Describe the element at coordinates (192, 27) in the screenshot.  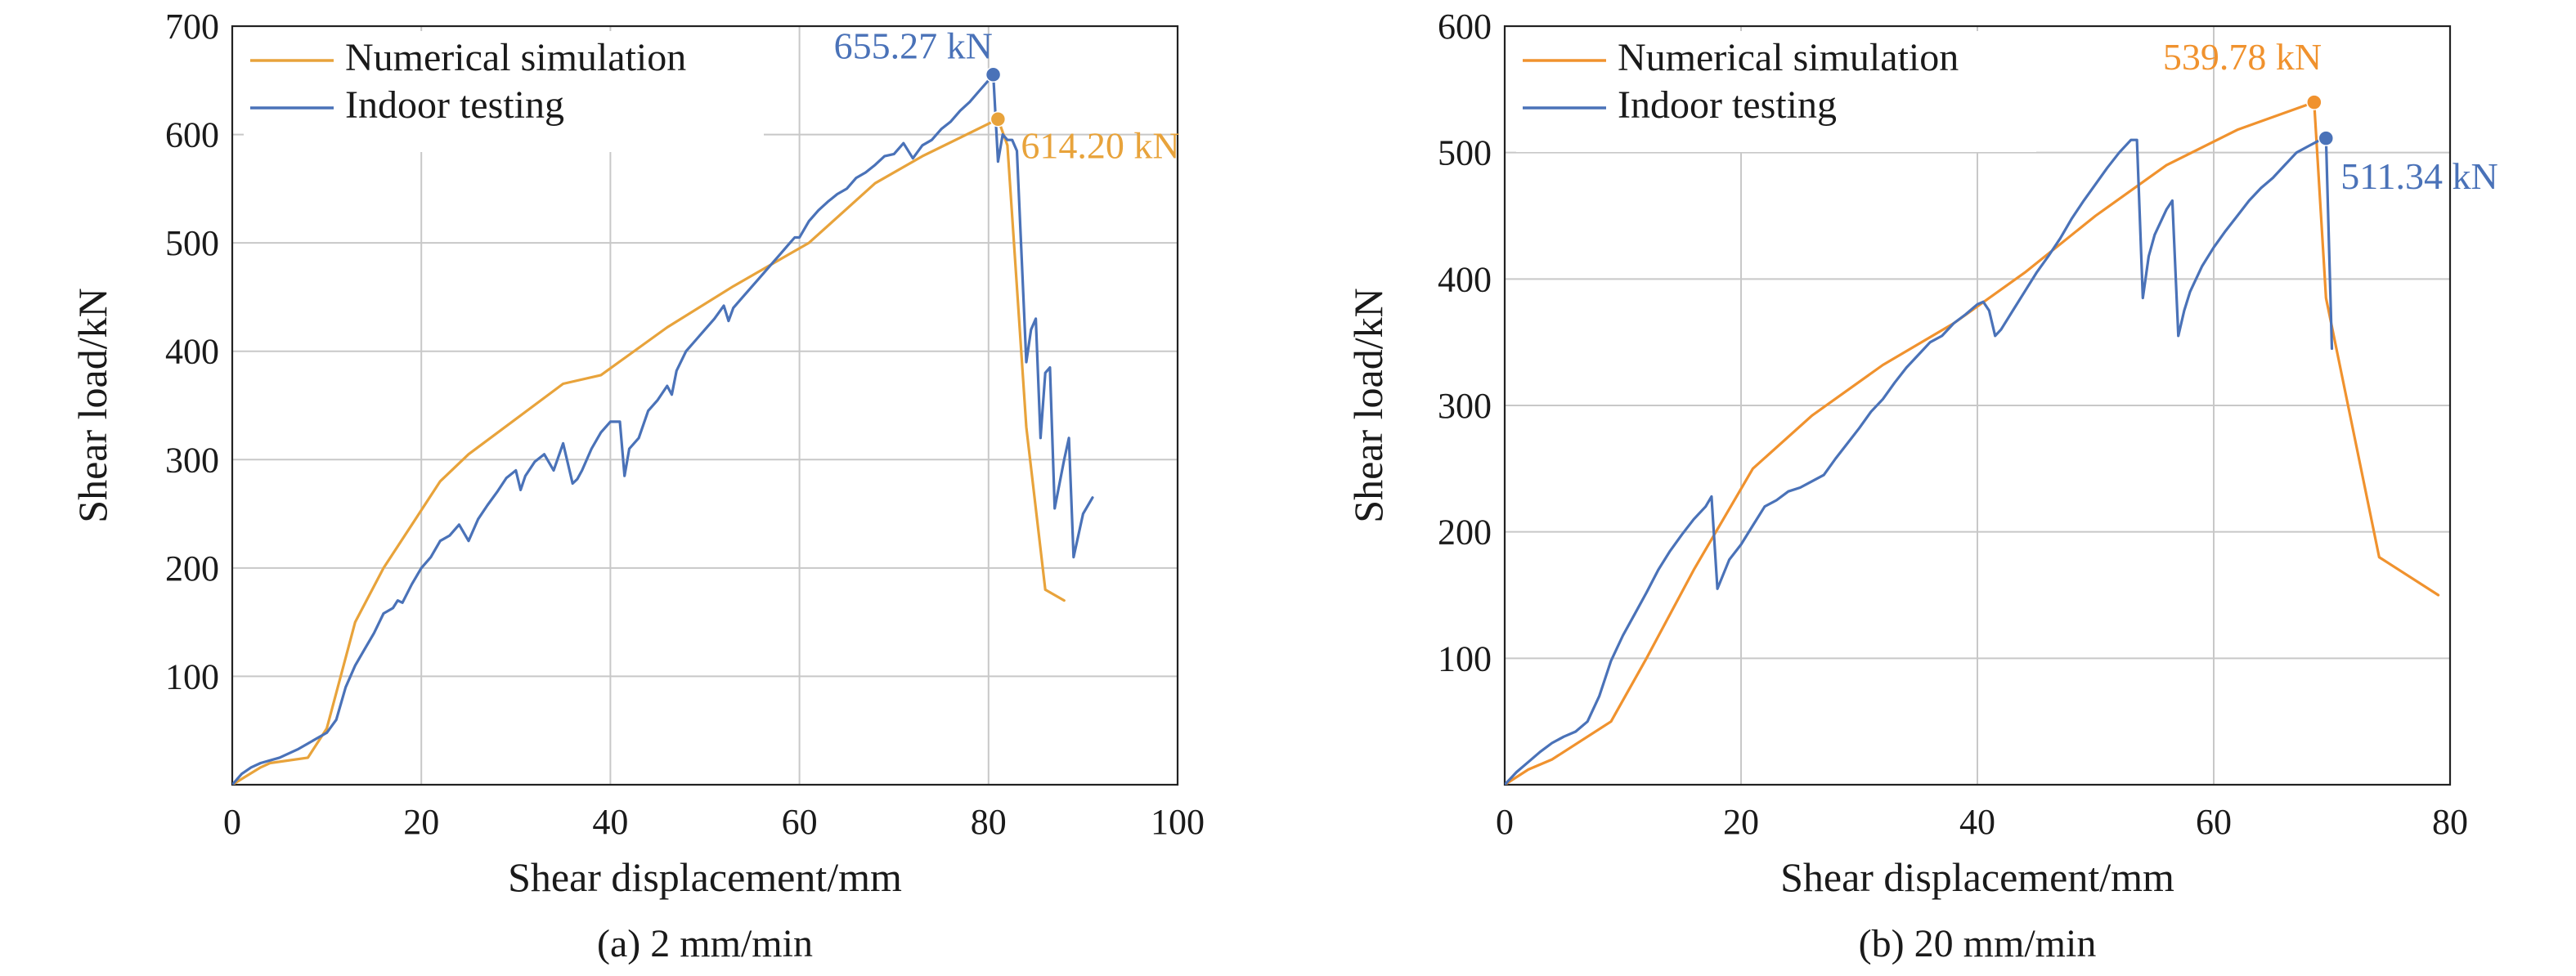
I see `y-tick-label: 700` at that location.